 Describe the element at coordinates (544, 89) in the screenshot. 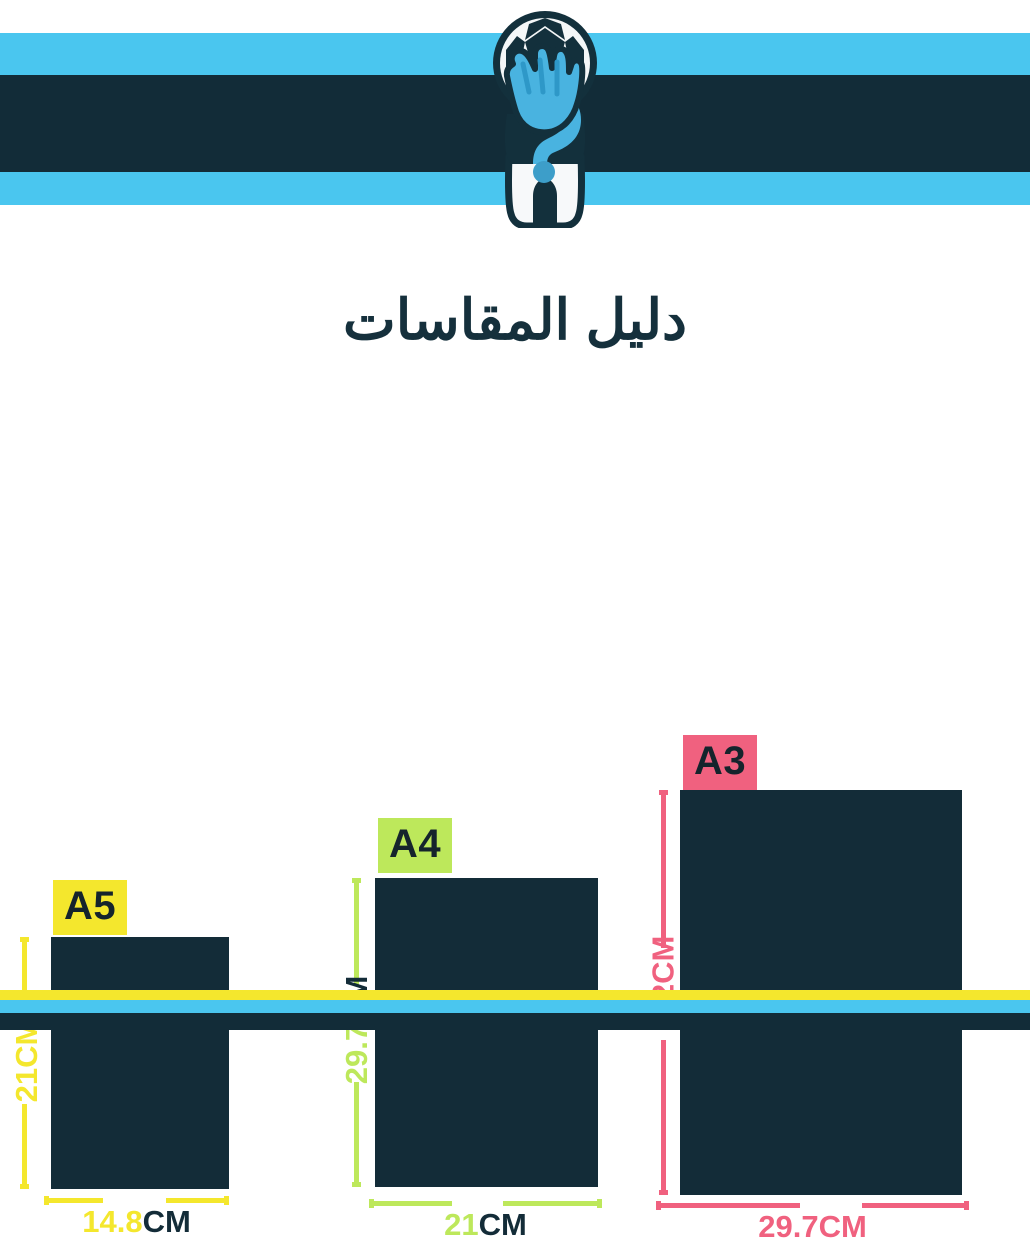

I see `goalkeeper-glove-icon` at that location.